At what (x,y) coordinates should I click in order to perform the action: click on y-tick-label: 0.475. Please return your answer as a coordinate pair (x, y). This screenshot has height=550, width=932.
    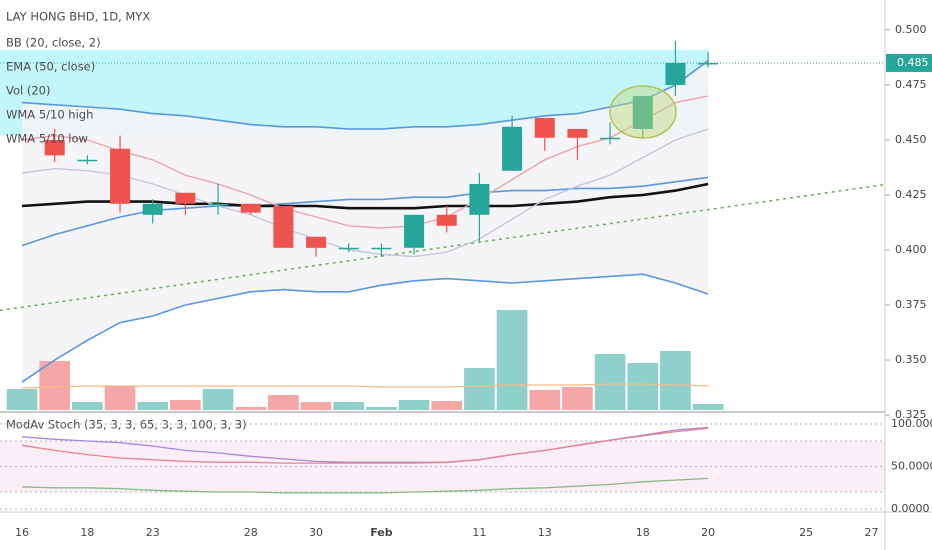
    Looking at the image, I should click on (911, 84).